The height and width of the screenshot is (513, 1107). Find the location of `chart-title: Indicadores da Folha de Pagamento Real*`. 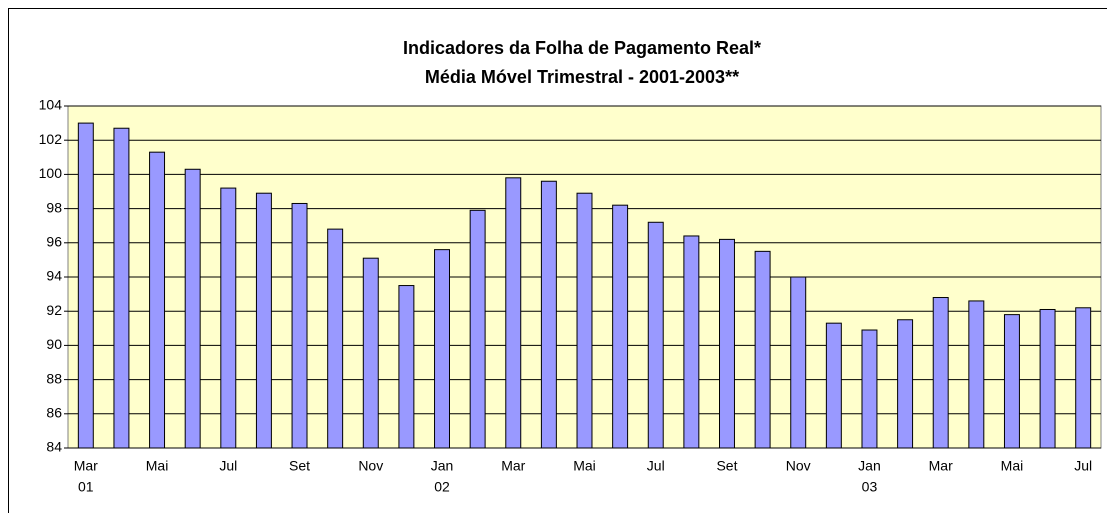

chart-title: Indicadores da Folha de Pagamento Real* is located at coordinates (582, 48).